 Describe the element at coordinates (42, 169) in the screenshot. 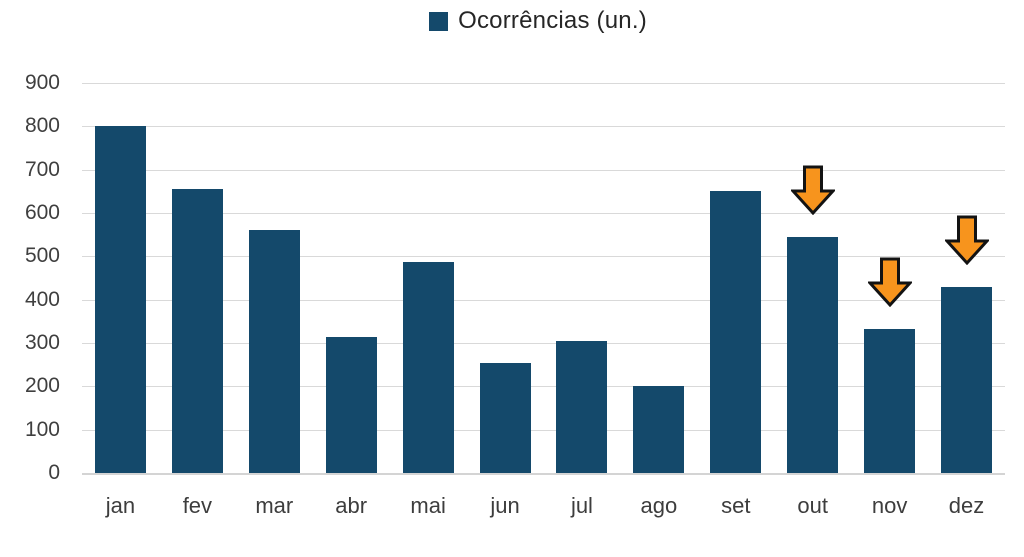

I see `y-axis-label-700: 700` at that location.